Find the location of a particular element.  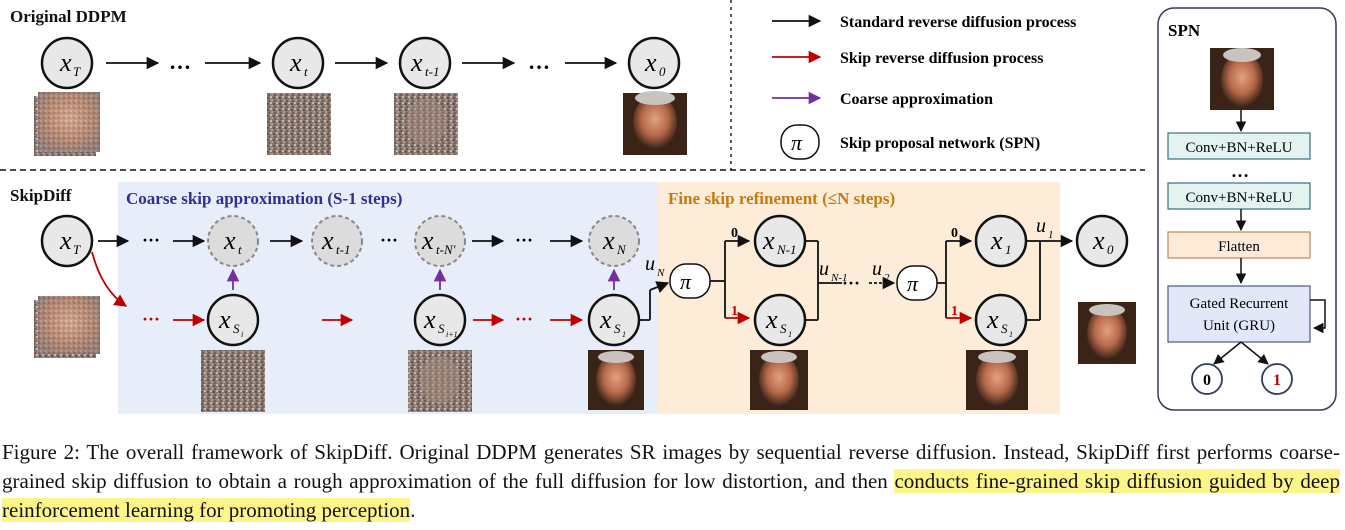

image-noise-xSi is located at coordinates (233, 381).